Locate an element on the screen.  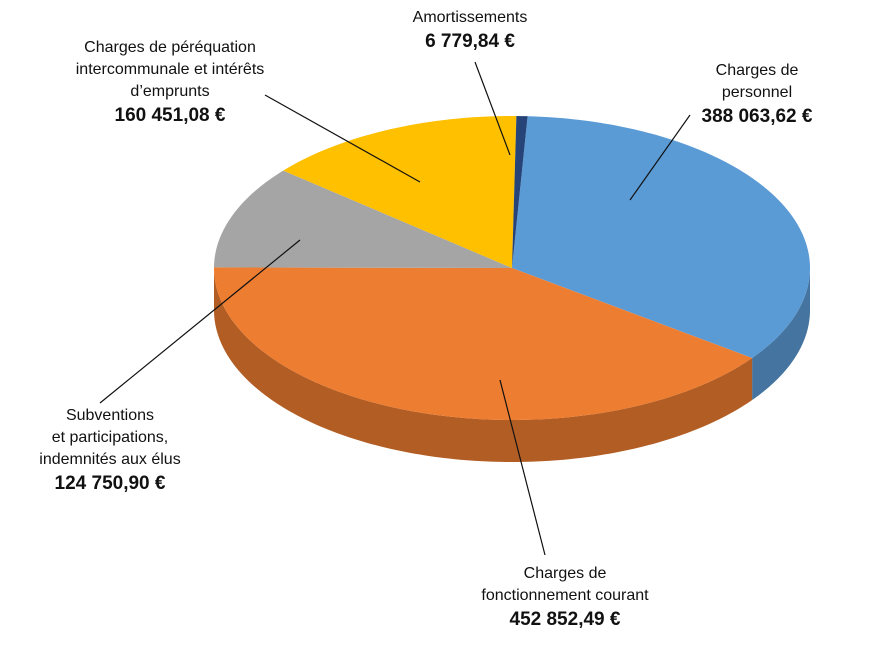
slice-label: Charges de personnel 388 063,62 € is located at coordinates (757, 95).